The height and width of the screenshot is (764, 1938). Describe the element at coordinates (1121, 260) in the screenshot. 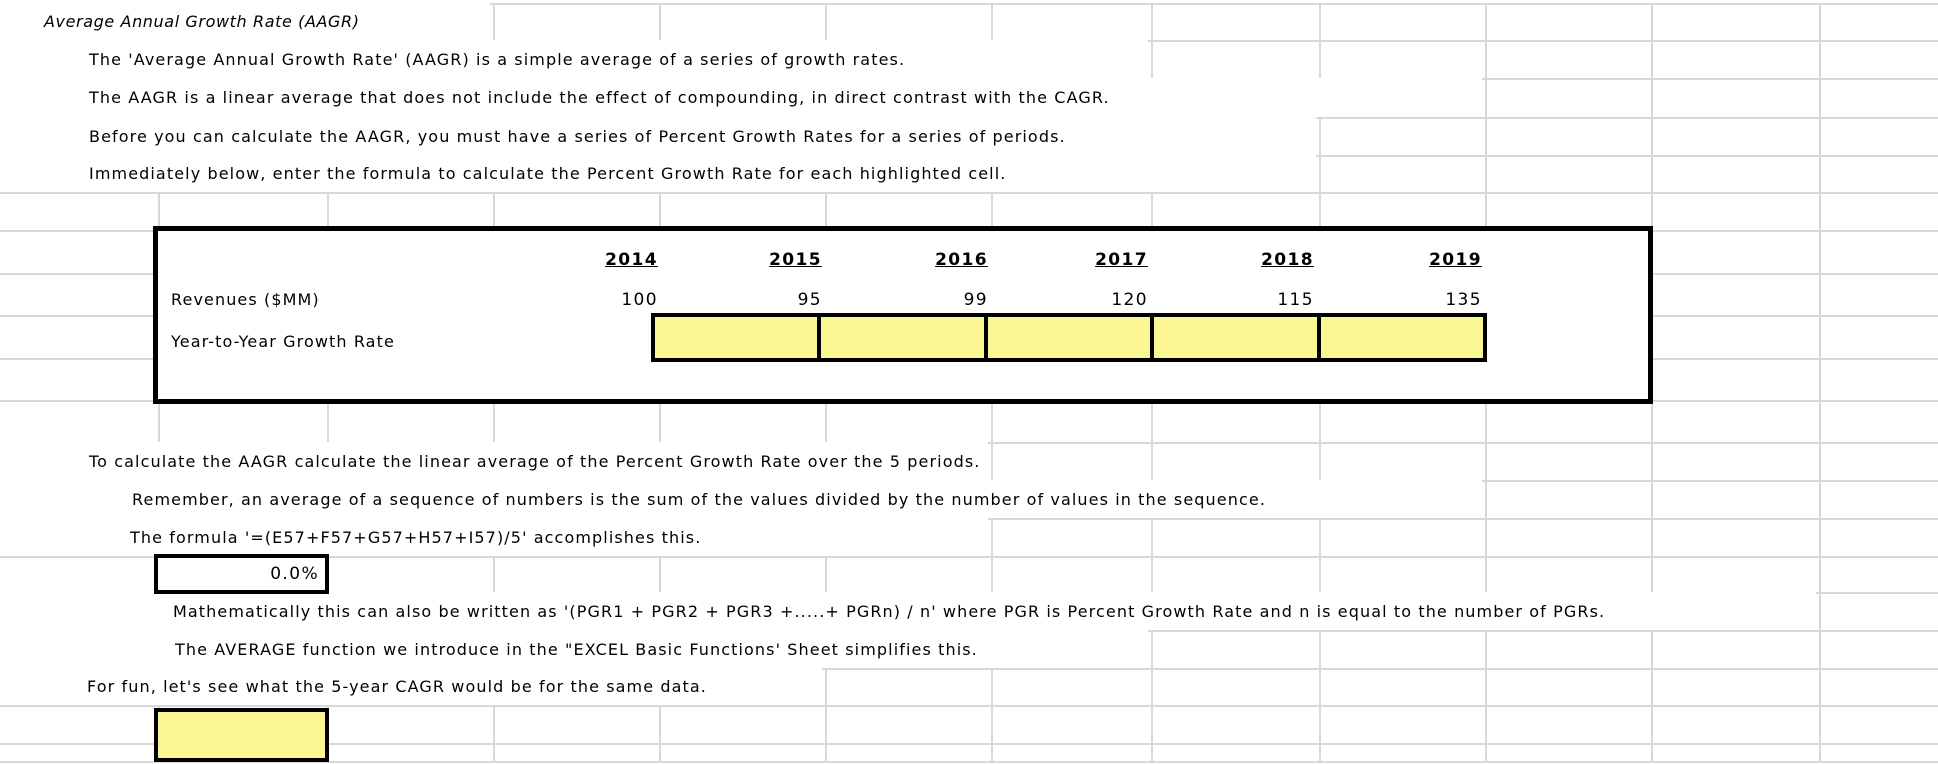

I see `year-header: 2017` at that location.